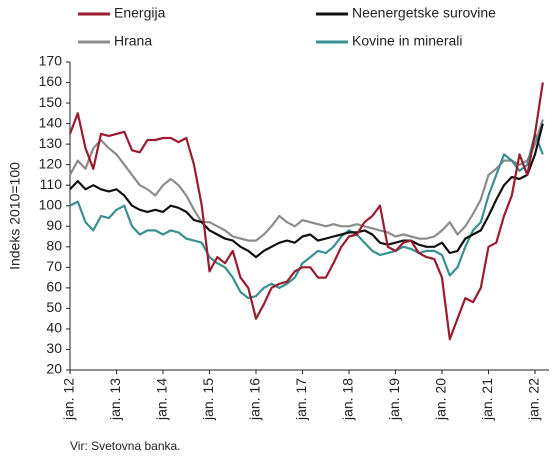 Image resolution: width=552 pixels, height=458 pixels. What do you see at coordinates (424, 13) in the screenshot?
I see `legend-label: Neenergetske surovine` at bounding box center [424, 13].